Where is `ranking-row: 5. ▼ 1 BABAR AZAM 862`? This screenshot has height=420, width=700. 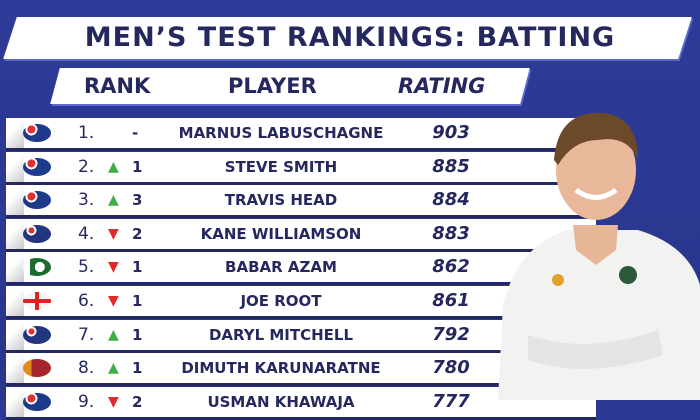
ranking-row: 5. ▼ 1 BABAR AZAM 862 is located at coordinates (301, 269).